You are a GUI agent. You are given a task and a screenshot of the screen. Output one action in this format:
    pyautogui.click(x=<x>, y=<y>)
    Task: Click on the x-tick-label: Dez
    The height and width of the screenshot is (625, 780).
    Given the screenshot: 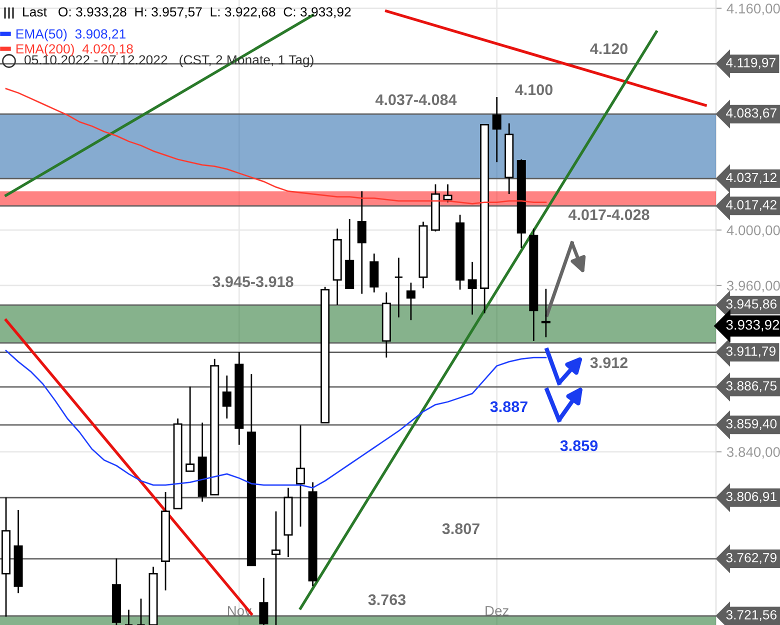 What is the action you would take?
    pyautogui.click(x=497, y=611)
    